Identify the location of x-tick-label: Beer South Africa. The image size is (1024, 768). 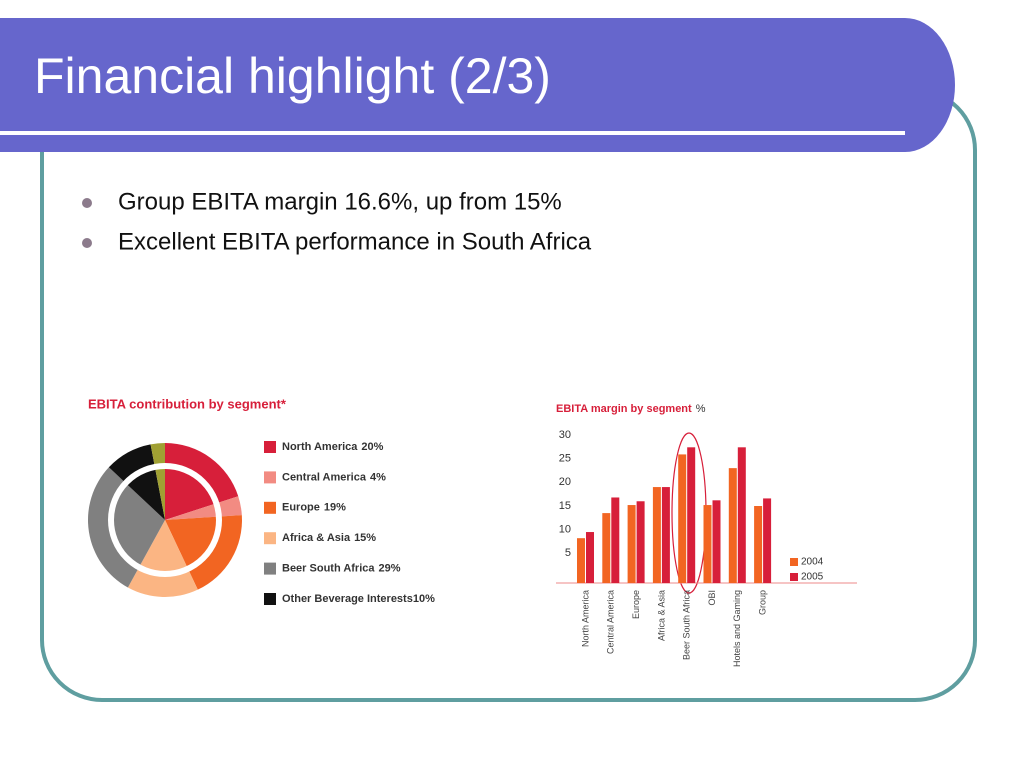
(687, 625).